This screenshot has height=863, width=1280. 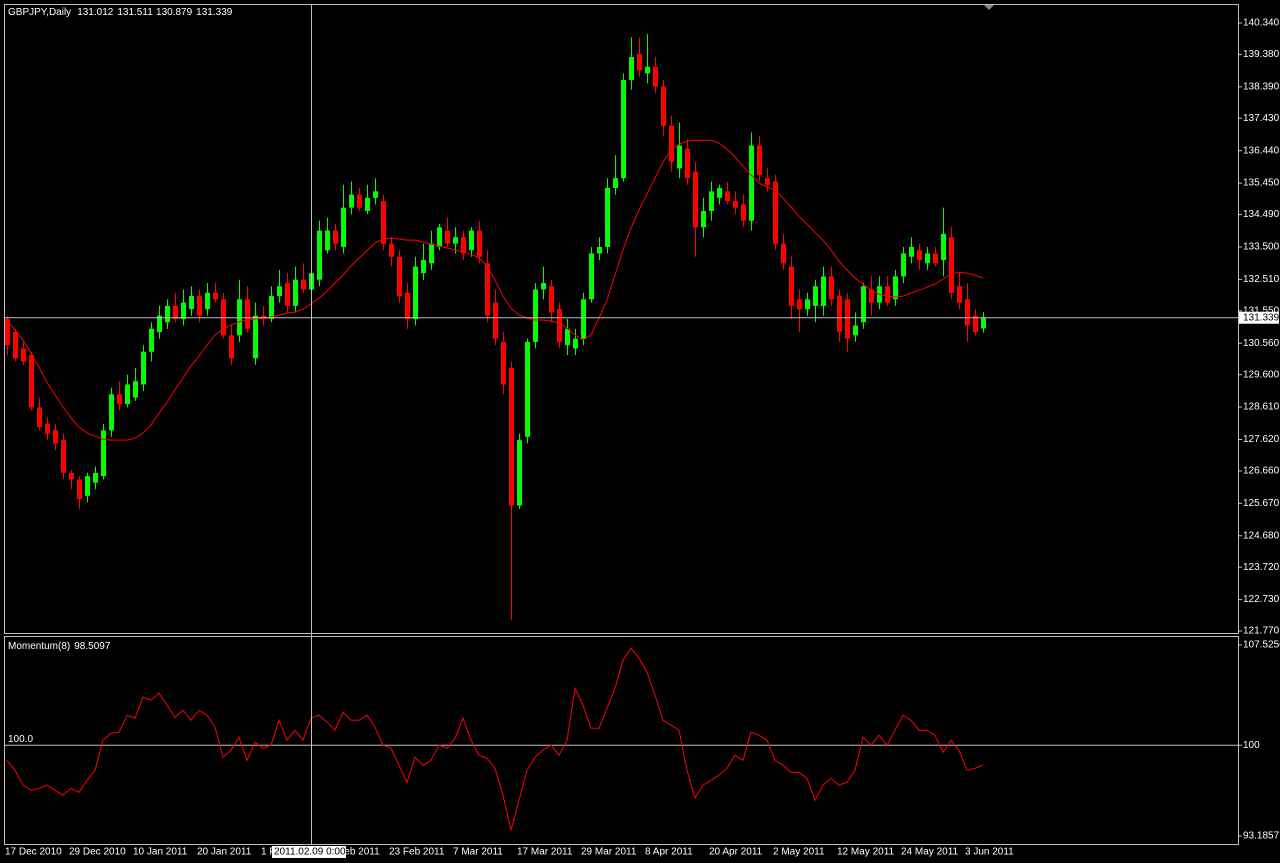 I want to click on y-tick-label: 138.390, so click(x=1261, y=86).